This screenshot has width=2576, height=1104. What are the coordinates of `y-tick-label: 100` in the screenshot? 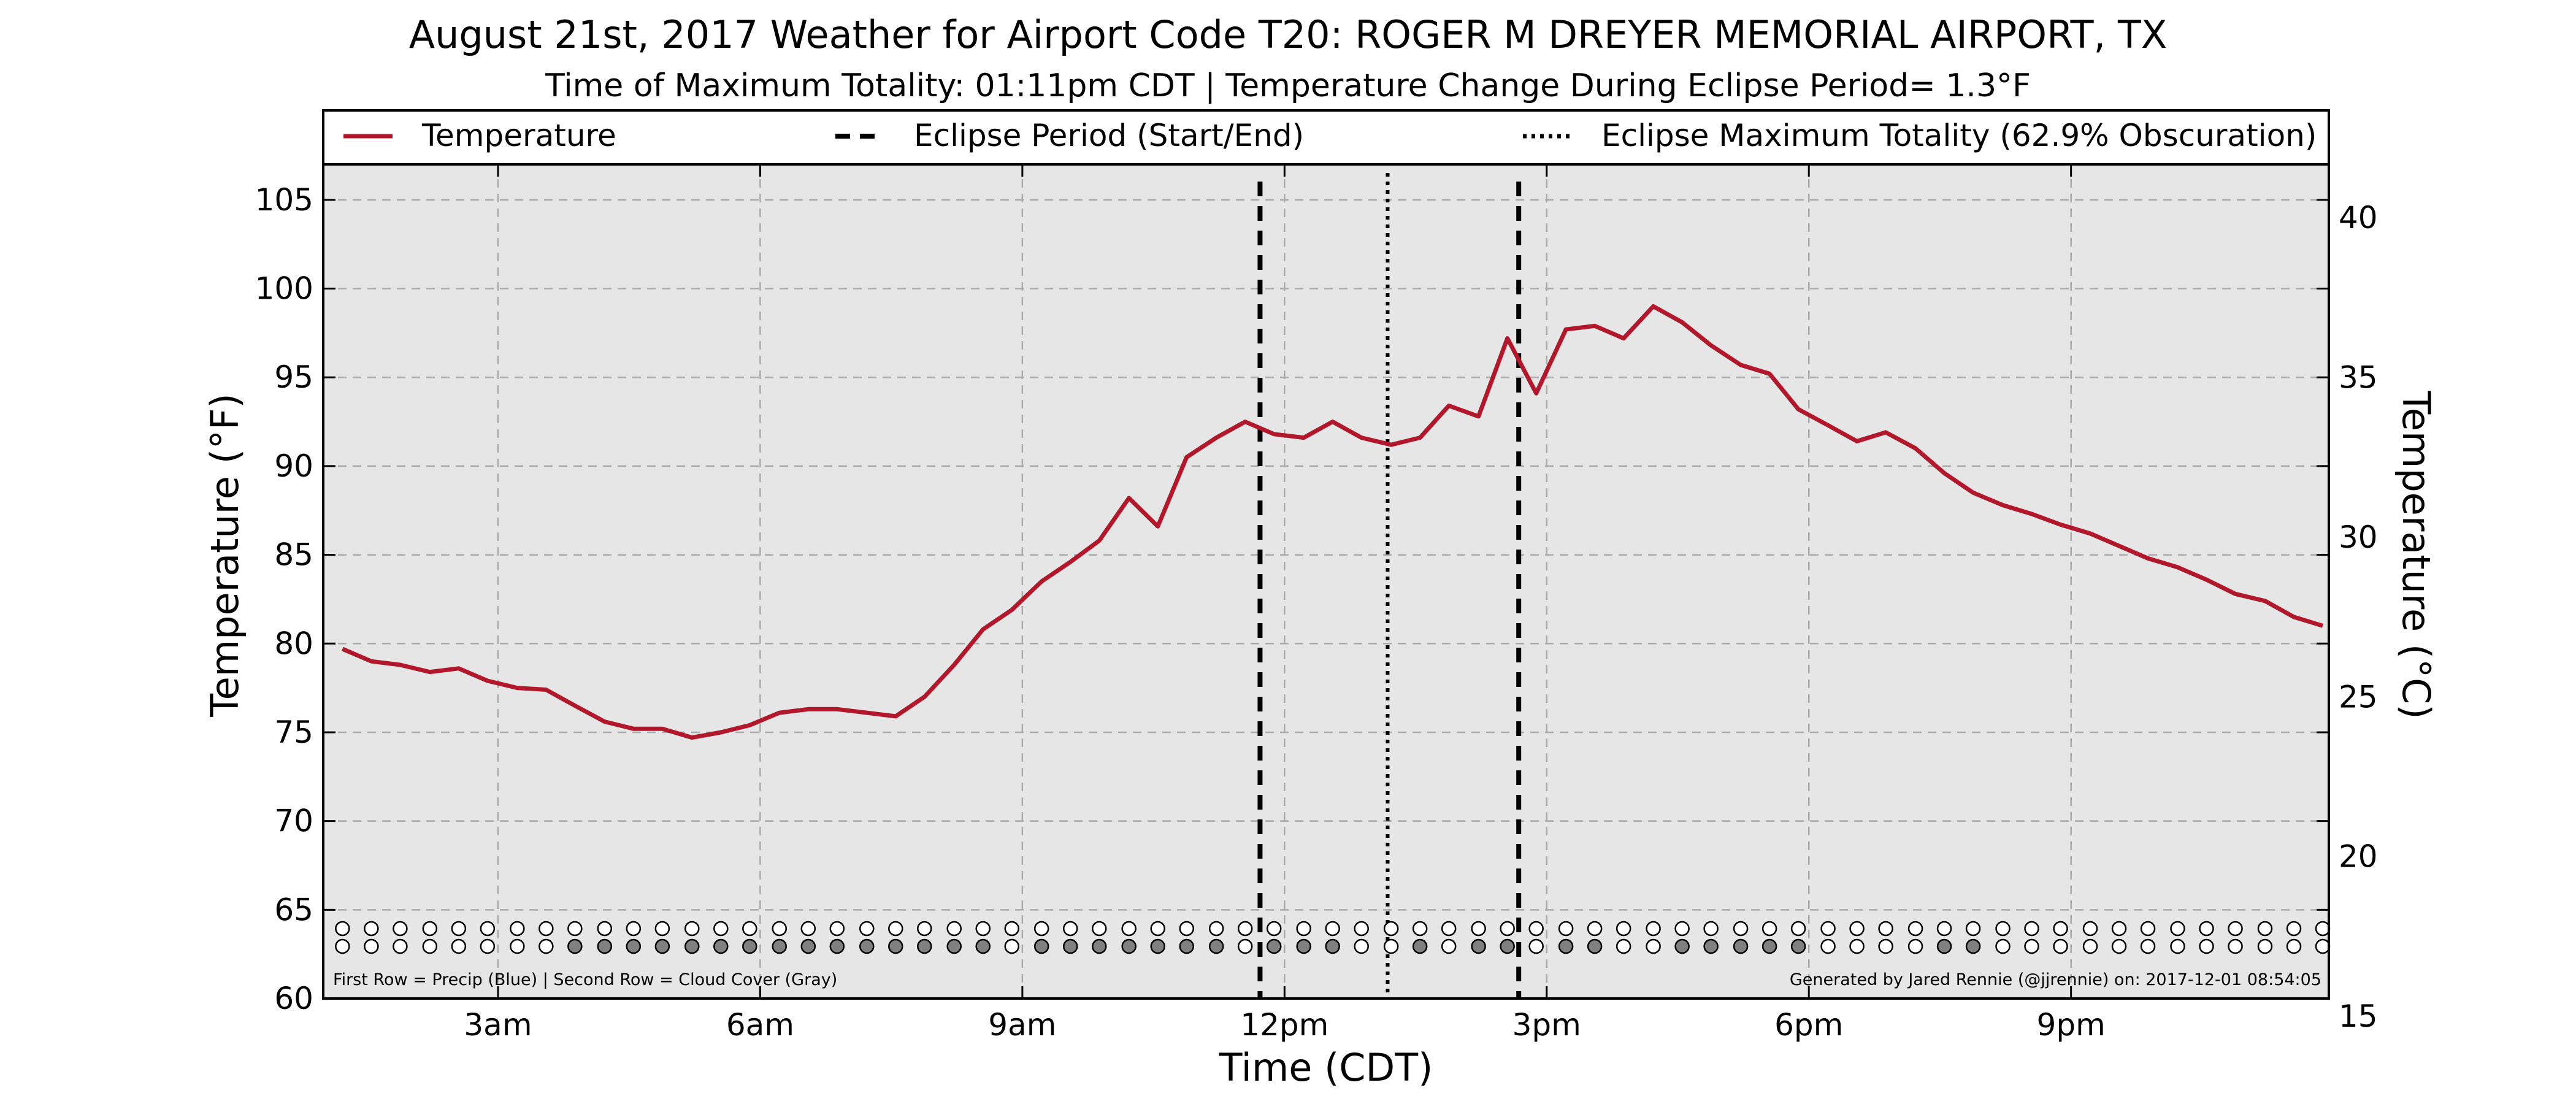 It's located at (284, 289).